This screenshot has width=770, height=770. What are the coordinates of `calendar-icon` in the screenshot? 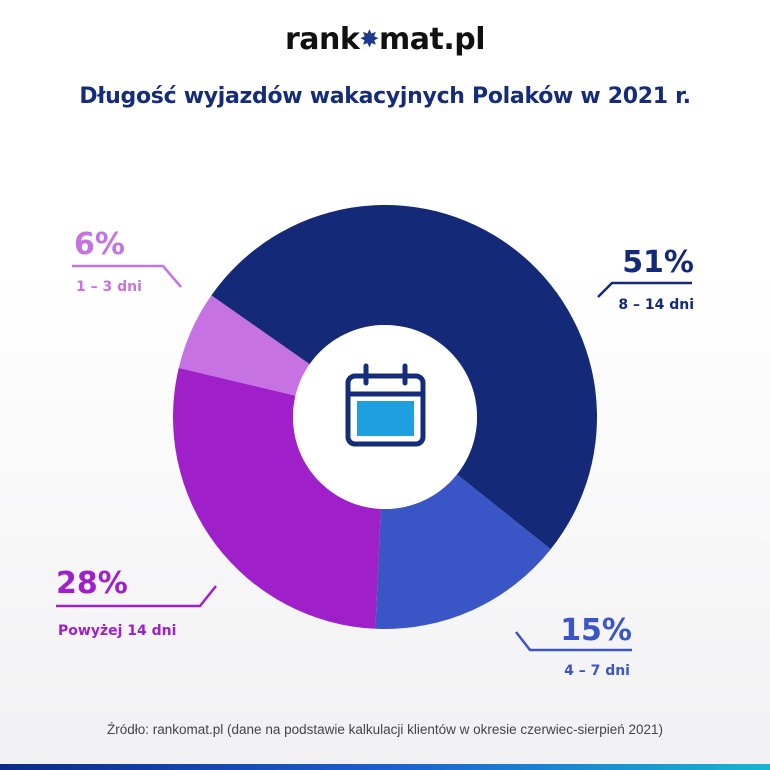 It's located at (385, 405).